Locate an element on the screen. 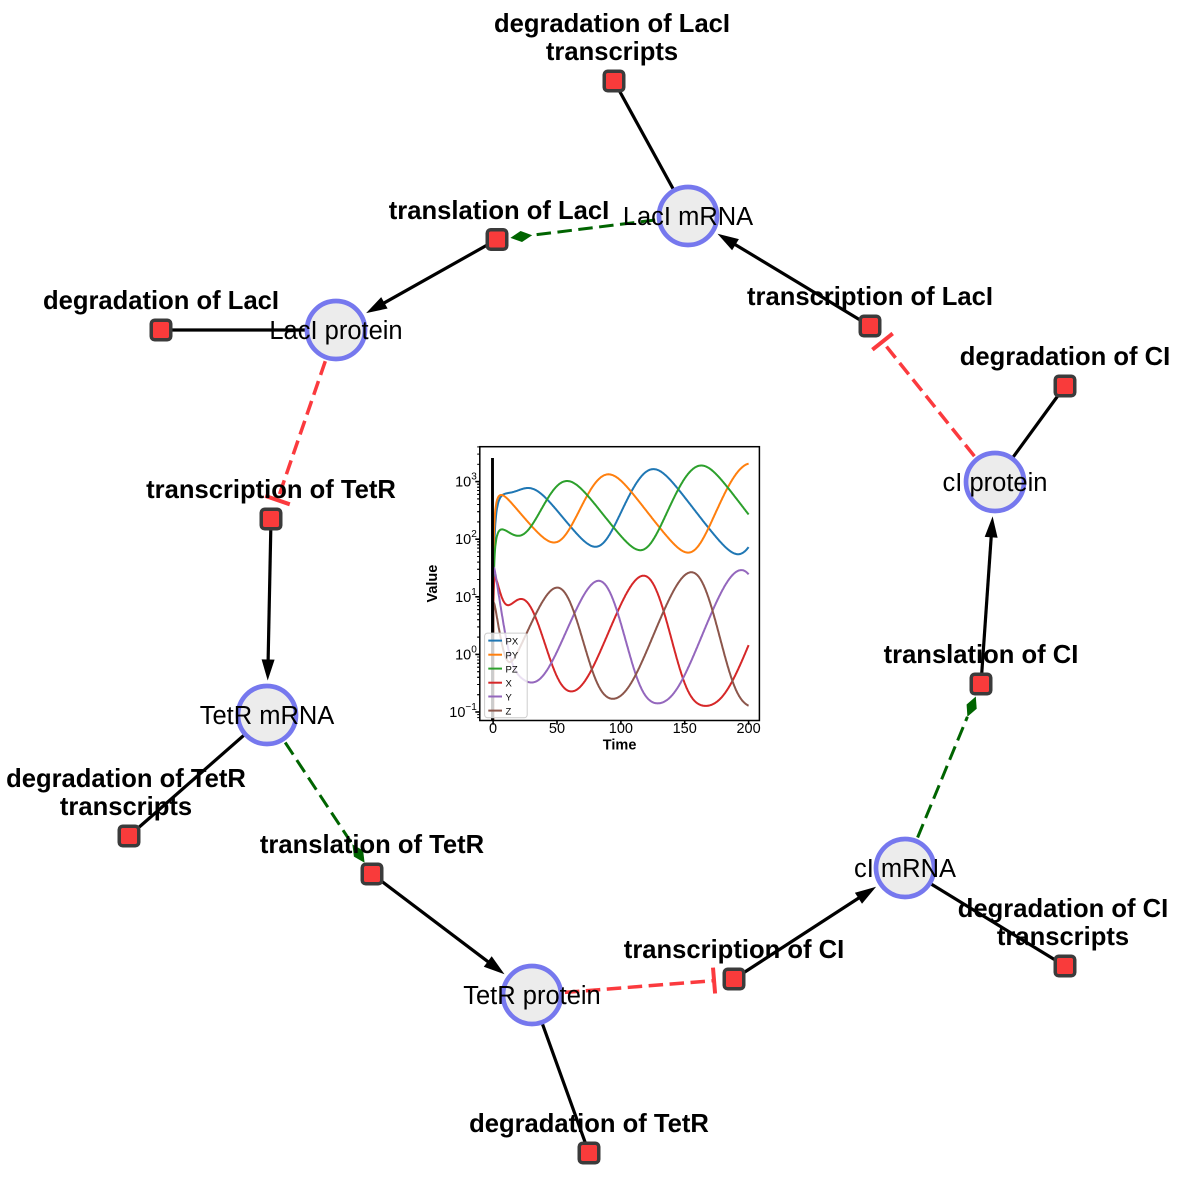 The height and width of the screenshot is (1200, 1189). svg-text: Y is located at coordinates (509, 697).